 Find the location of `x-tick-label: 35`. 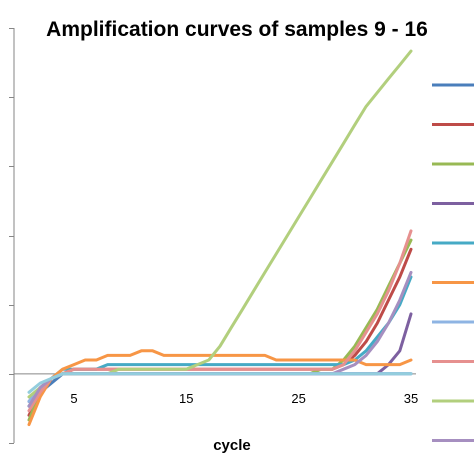

x-tick-label: 35 is located at coordinates (411, 398).